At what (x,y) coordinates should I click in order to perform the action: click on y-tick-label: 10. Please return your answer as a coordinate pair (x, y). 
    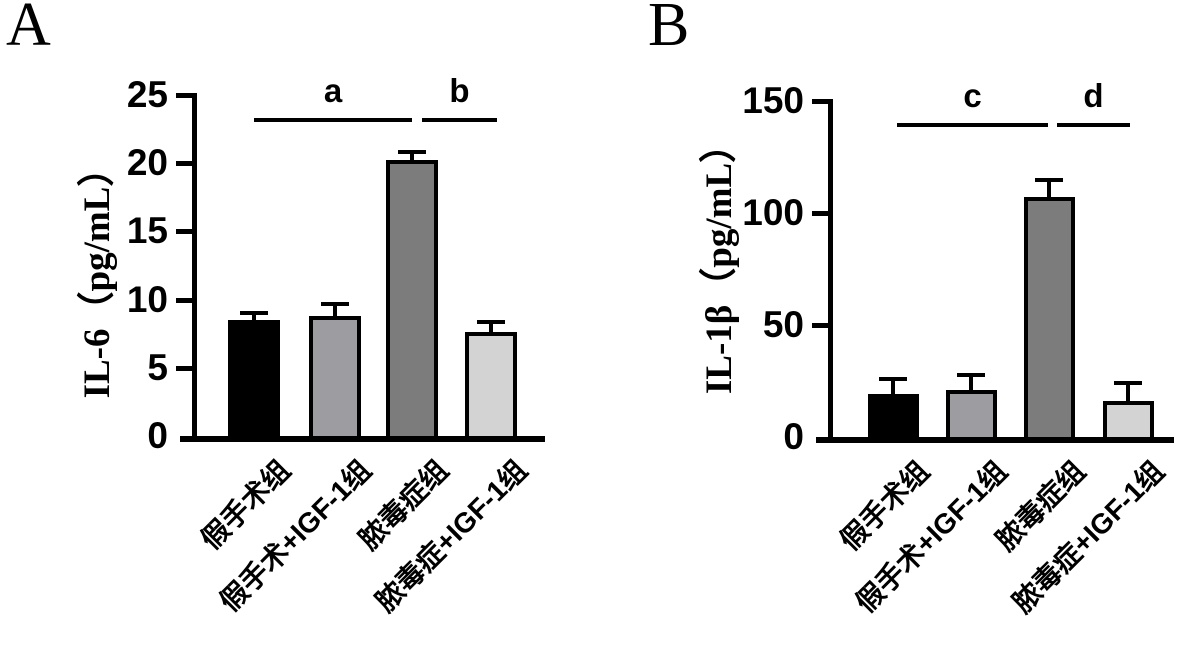
    Looking at the image, I should click on (147, 299).